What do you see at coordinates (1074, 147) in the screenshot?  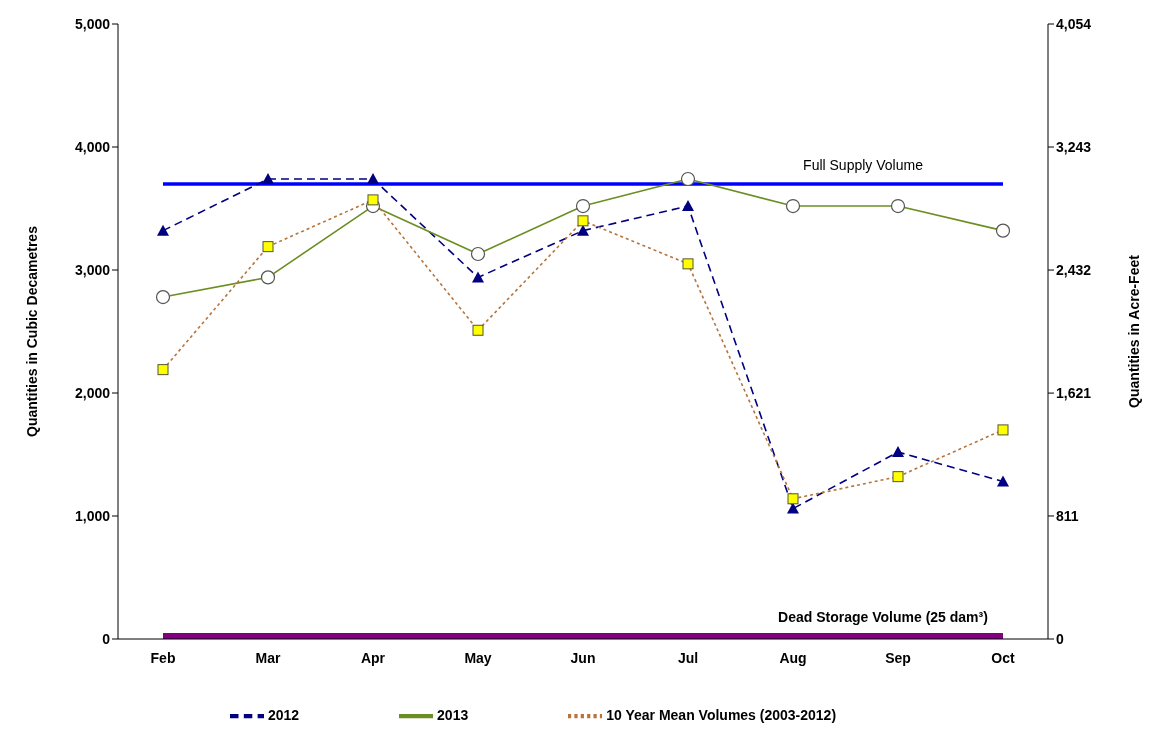 I see `y2-tick-label: 3,243` at bounding box center [1074, 147].